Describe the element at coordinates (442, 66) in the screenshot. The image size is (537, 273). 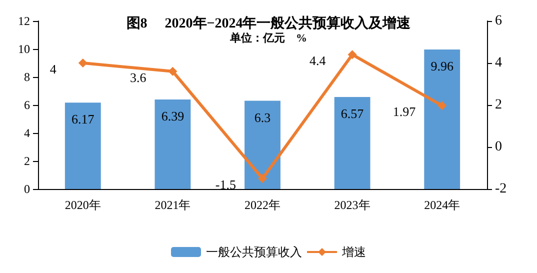
I see `data-label: 9.96` at that location.